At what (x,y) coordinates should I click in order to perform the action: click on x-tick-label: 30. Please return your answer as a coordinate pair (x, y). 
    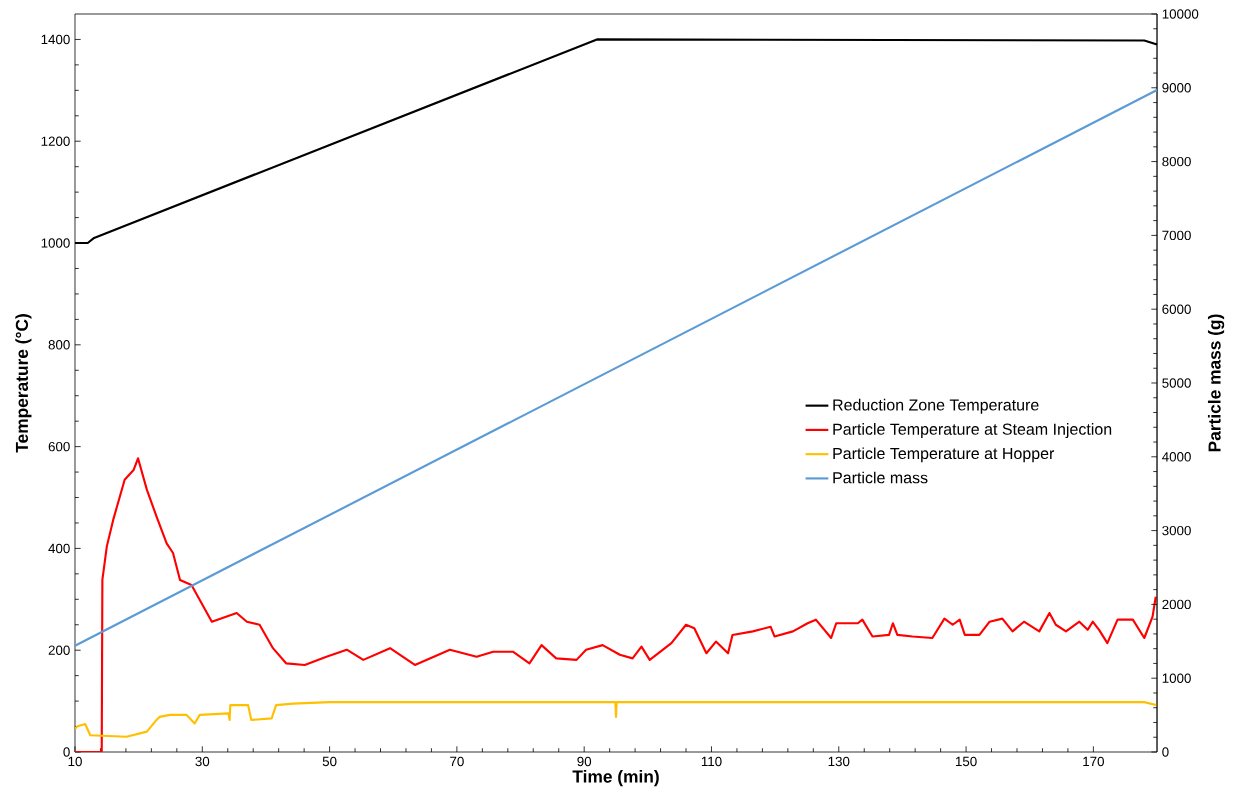
    Looking at the image, I should click on (202, 761).